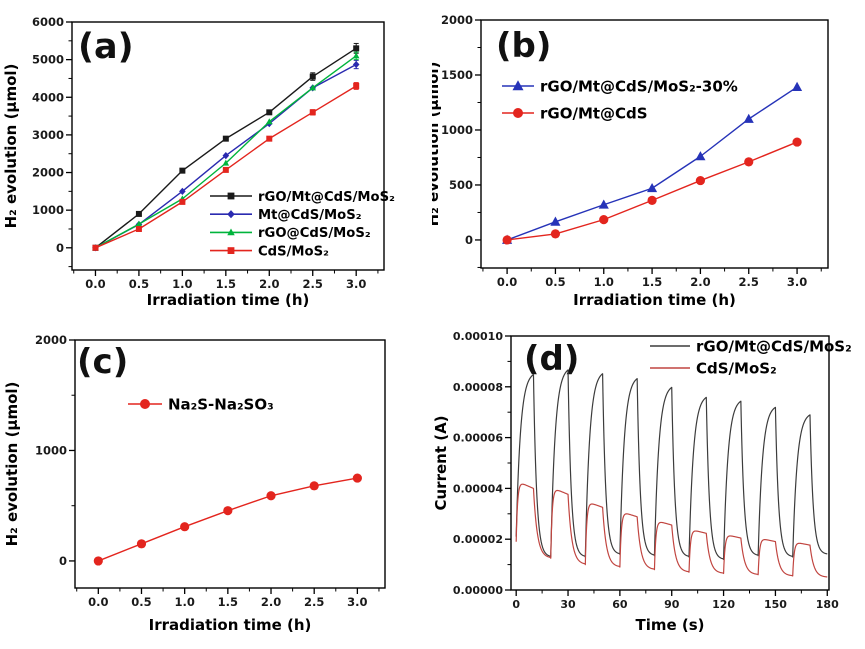  Describe the element at coordinates (723, 604) in the screenshot. I see `x-tick-label: 120` at that location.